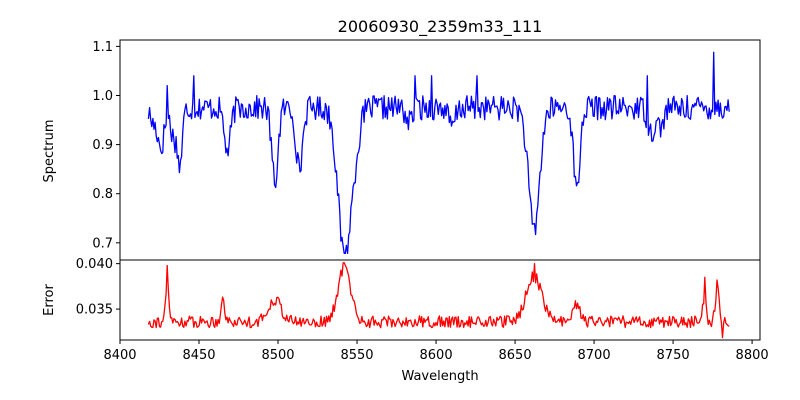 The width and height of the screenshot is (800, 400). What do you see at coordinates (102, 243) in the screenshot?
I see `spectrum-ytick-label: 0.7` at bounding box center [102, 243].